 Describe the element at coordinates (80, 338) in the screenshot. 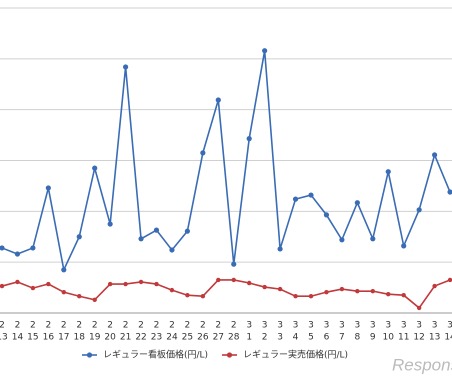

I see `x-tick-day: 18` at that location.